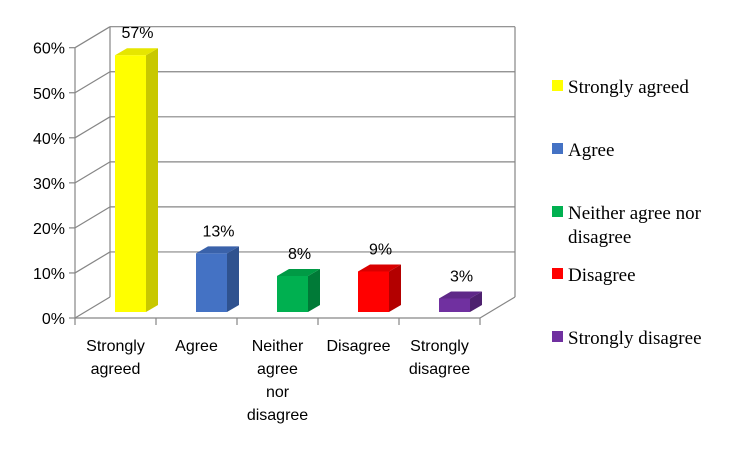 The height and width of the screenshot is (455, 750). What do you see at coordinates (137, 33) in the screenshot?
I see `data-label: 57%` at bounding box center [137, 33].